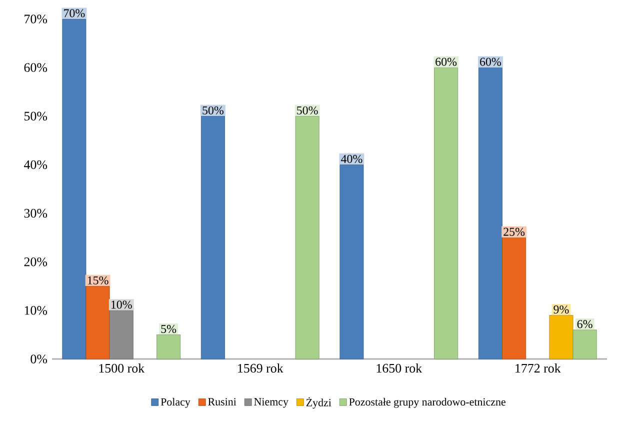 Image resolution: width=619 pixels, height=421 pixels. I want to click on data-label: 9%, so click(561, 309).